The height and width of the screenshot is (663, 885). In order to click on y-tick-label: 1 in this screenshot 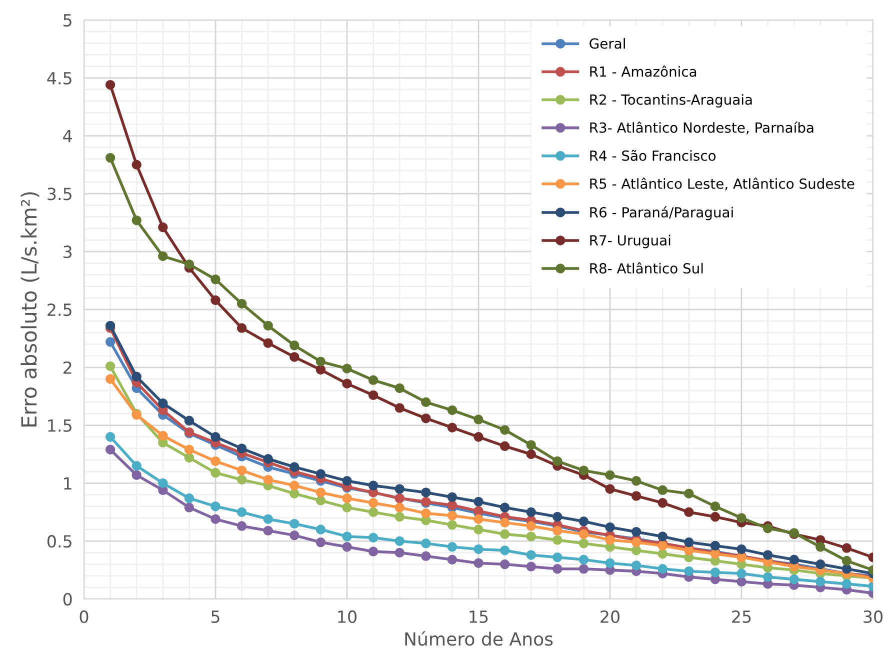, I will do `click(68, 483)`.